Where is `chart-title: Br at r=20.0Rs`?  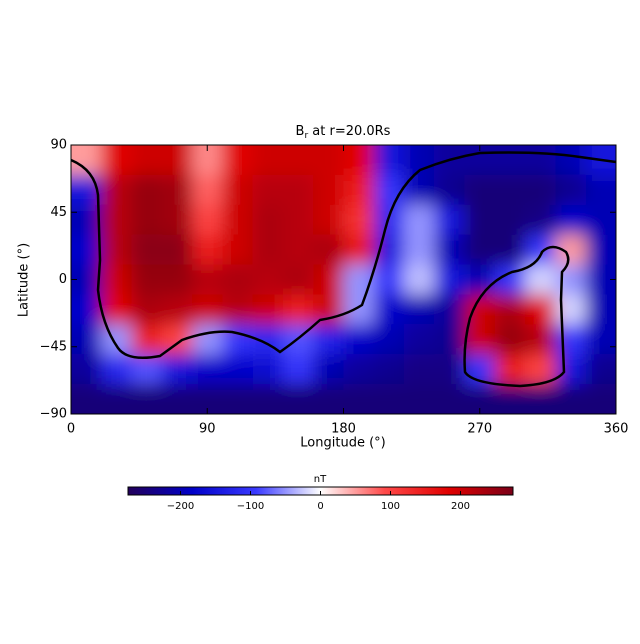
chart-title: Br at r=20.0Rs is located at coordinates (343, 132).